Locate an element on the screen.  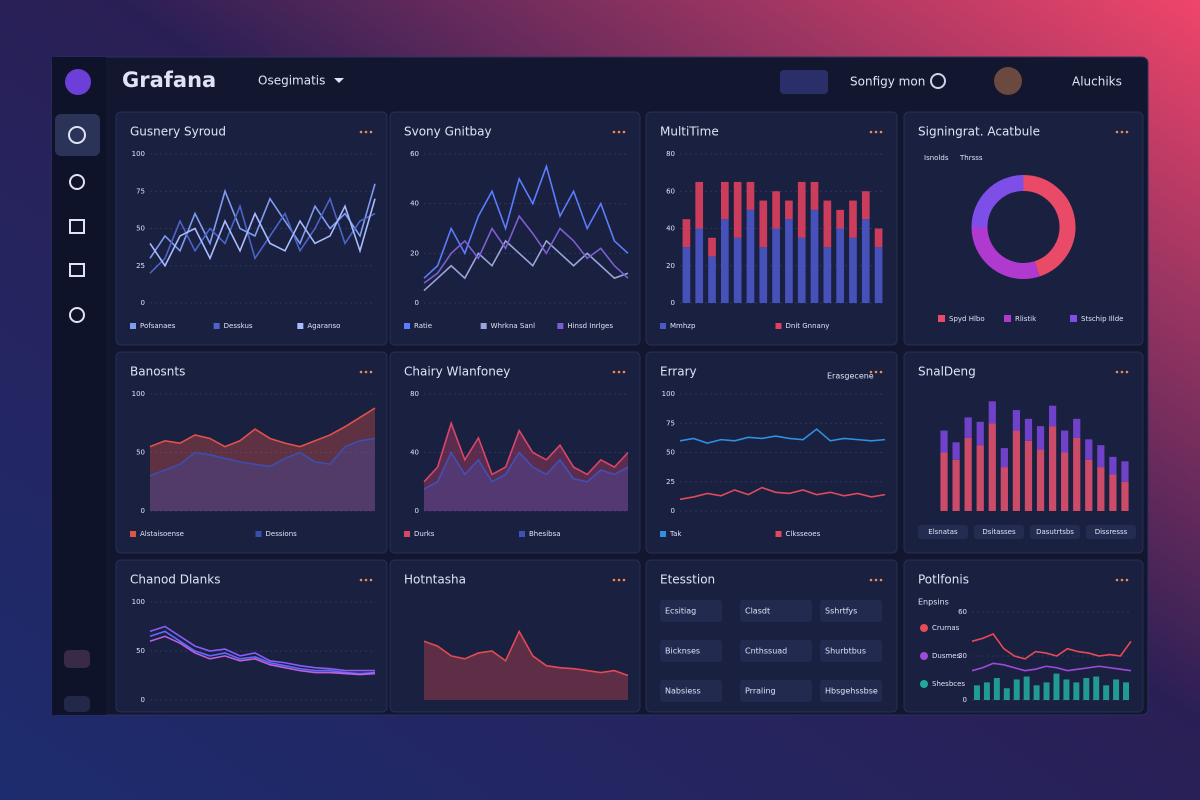
nav-active is located at coordinates (77, 135).